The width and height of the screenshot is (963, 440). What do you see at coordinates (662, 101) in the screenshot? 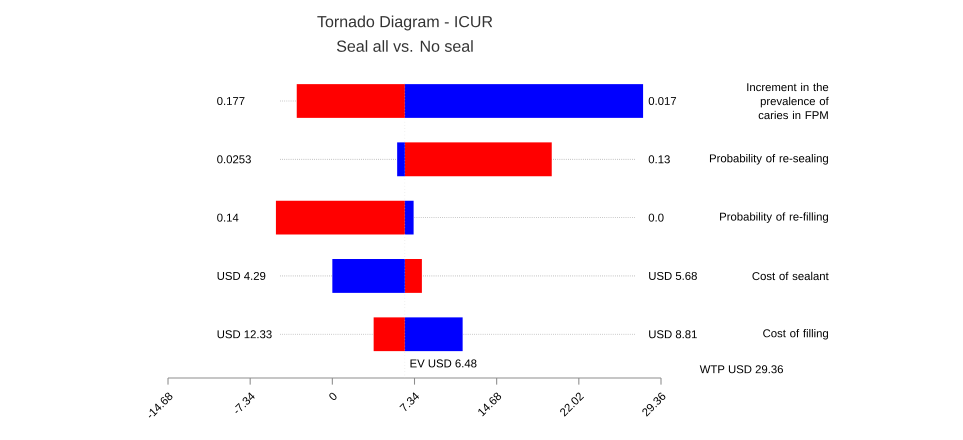
I see `annotation: 0.017` at bounding box center [662, 101].